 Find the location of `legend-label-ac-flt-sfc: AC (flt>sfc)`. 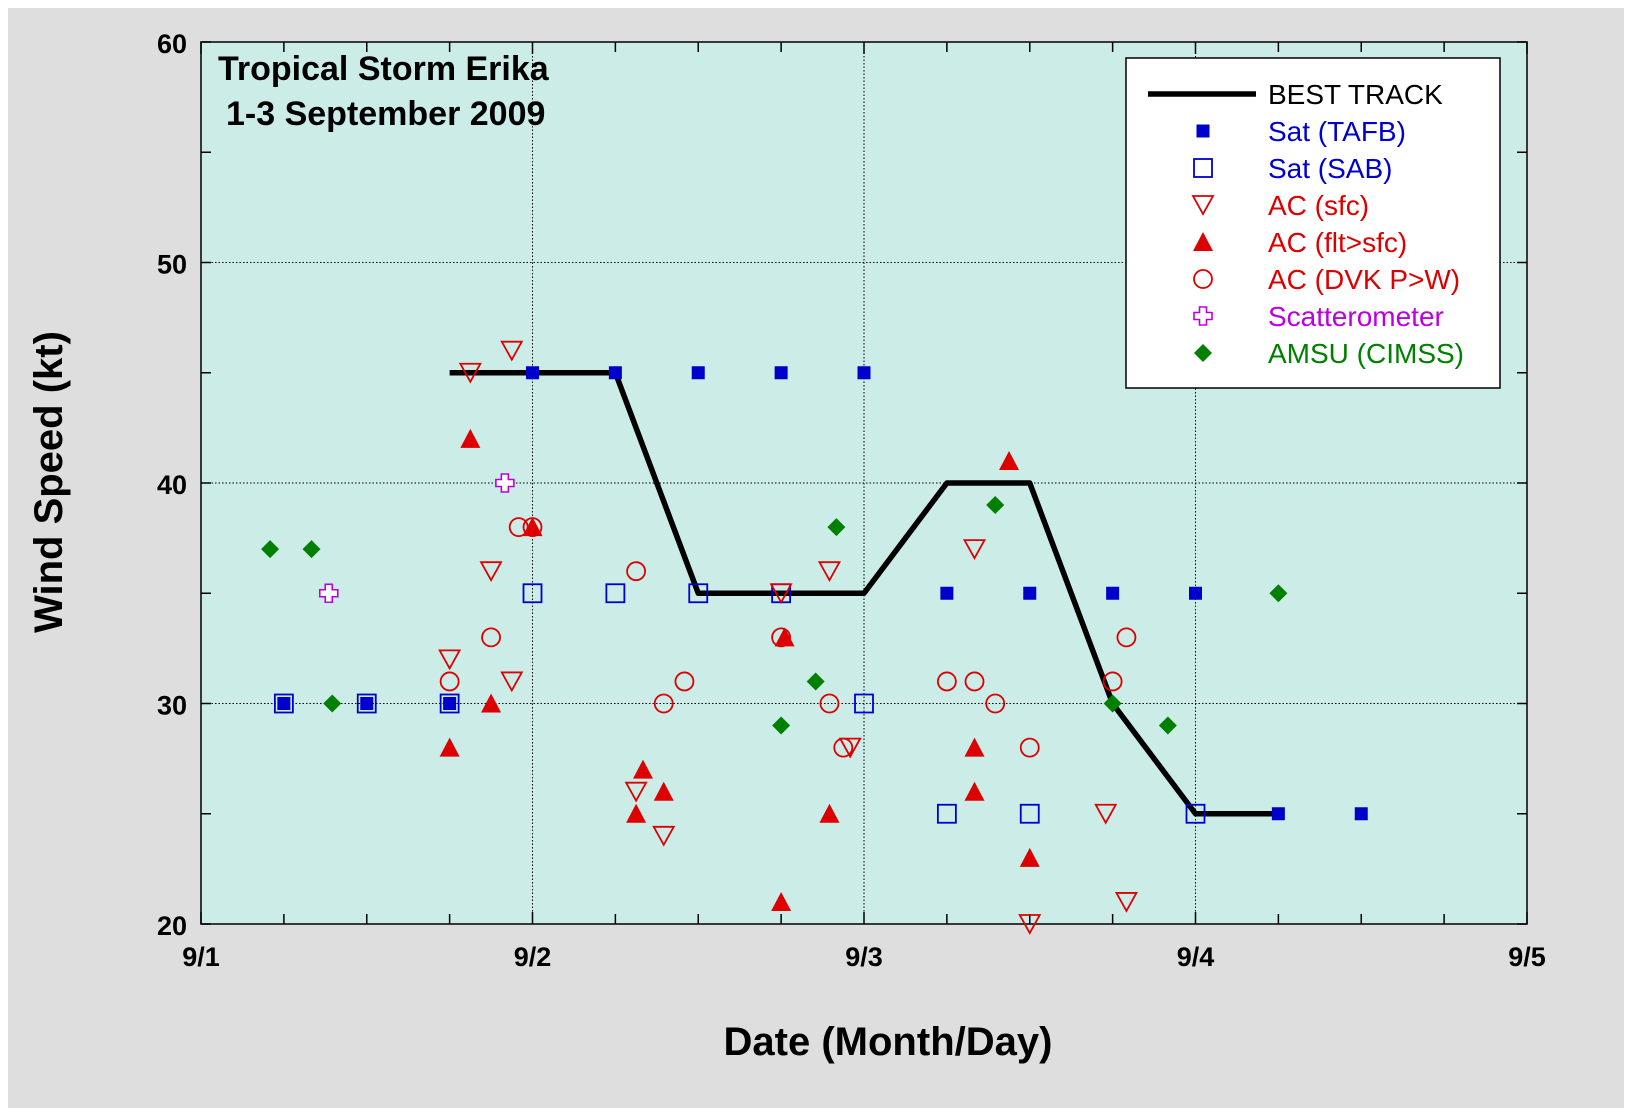

legend-label-ac-flt-sfc: AC (flt>sfc) is located at coordinates (1337, 242).